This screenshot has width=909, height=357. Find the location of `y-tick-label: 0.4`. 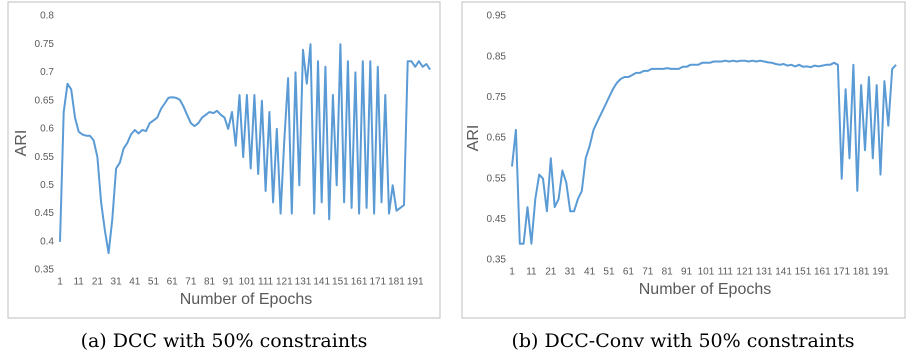

y-tick-label: 0.4 is located at coordinates (47, 241).